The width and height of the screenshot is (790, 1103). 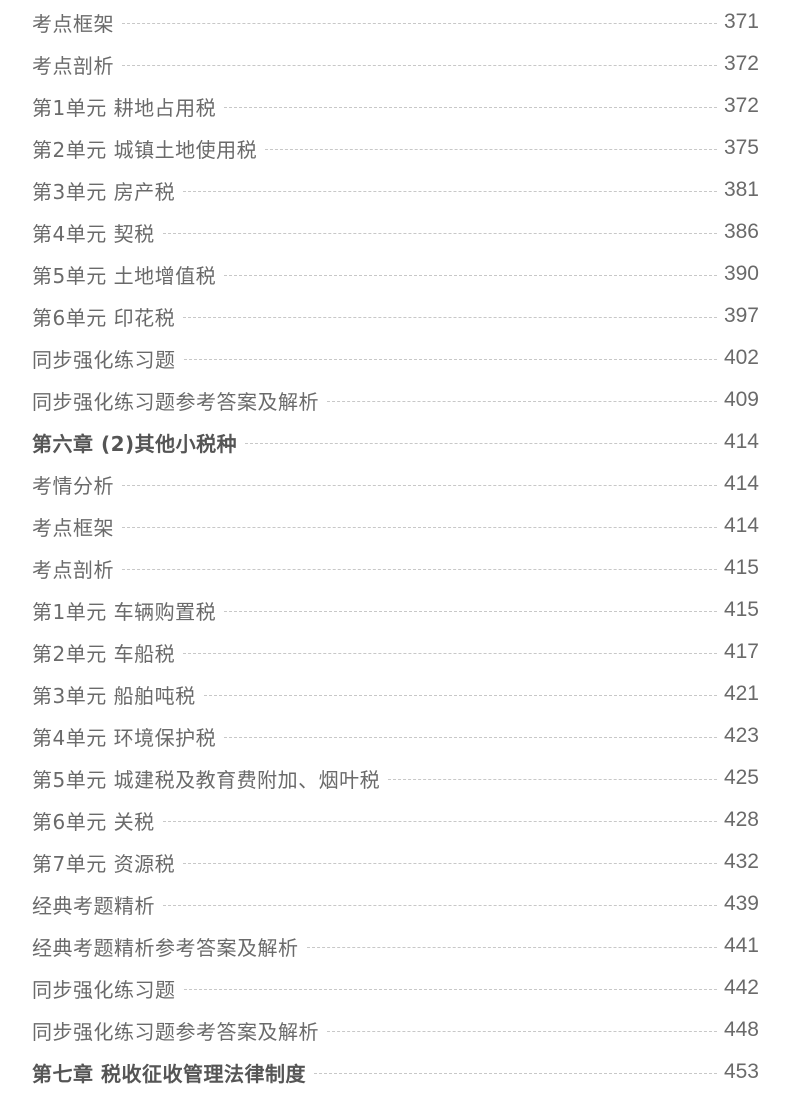 I want to click on toc-entry: 第5单元 城建税及教育费附加、烟叶税 425, so click(x=395, y=778).